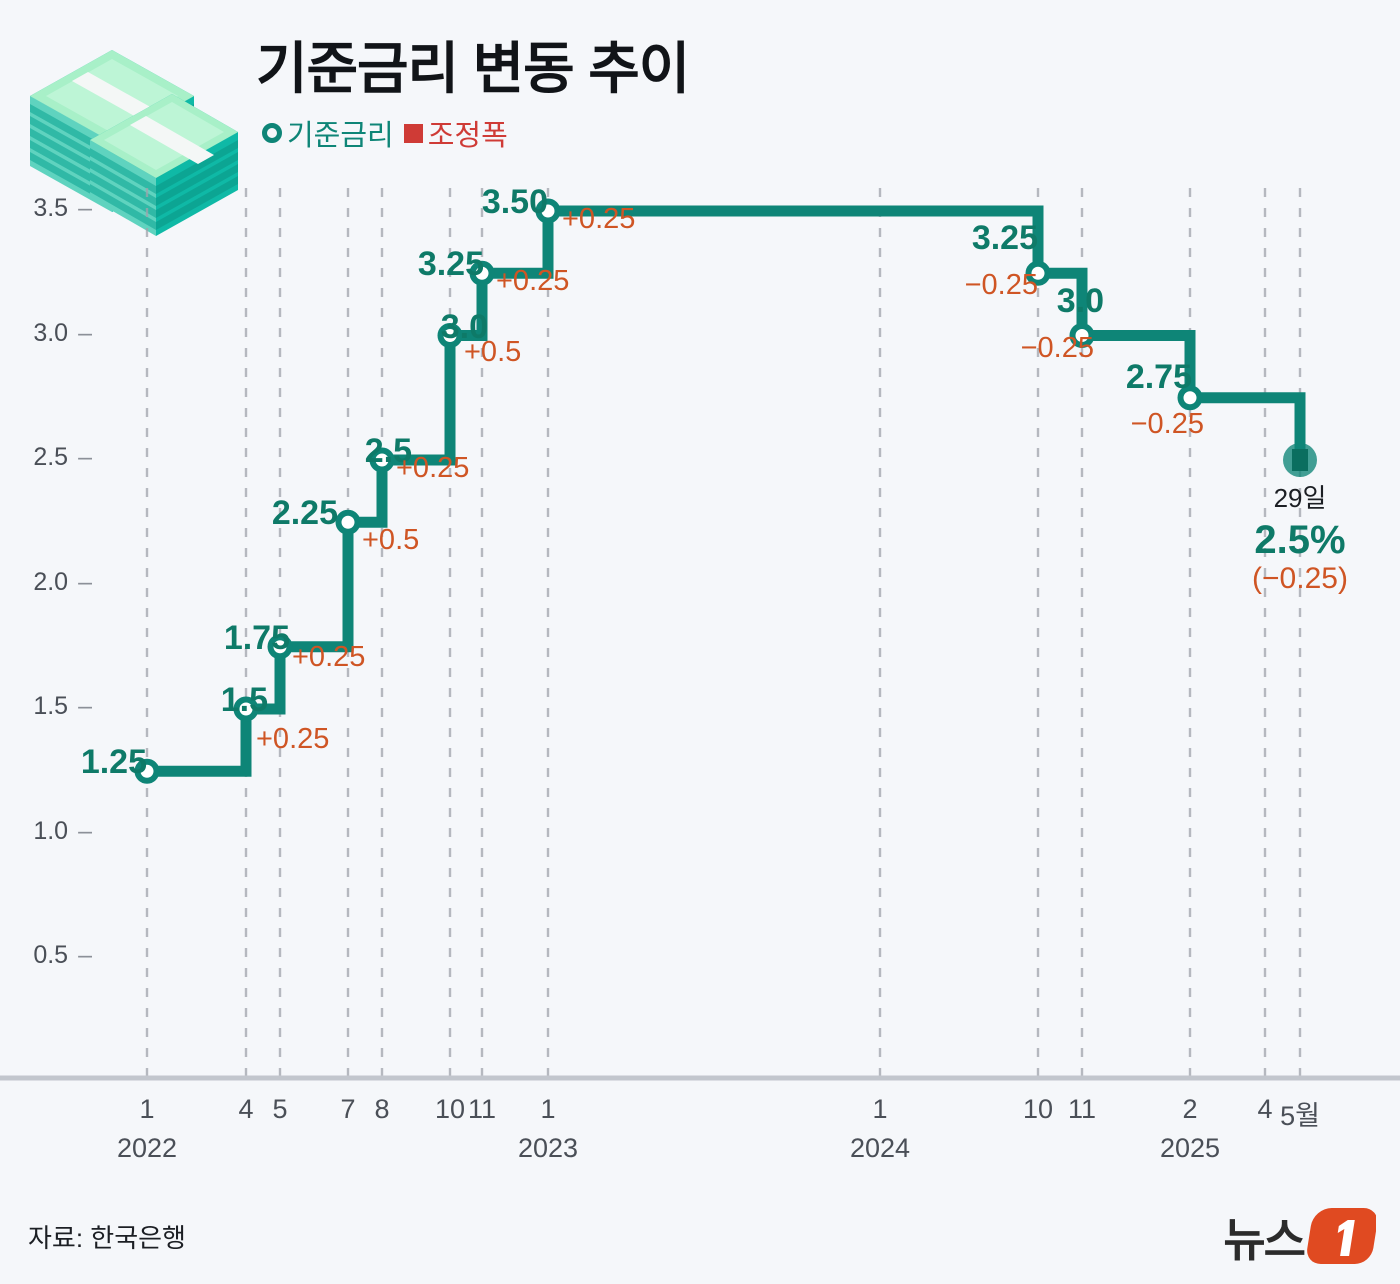 Image resolution: width=1400 pixels, height=1284 pixels. What do you see at coordinates (62, 332) in the screenshot?
I see `y-axis-tick: 3.0–` at bounding box center [62, 332].